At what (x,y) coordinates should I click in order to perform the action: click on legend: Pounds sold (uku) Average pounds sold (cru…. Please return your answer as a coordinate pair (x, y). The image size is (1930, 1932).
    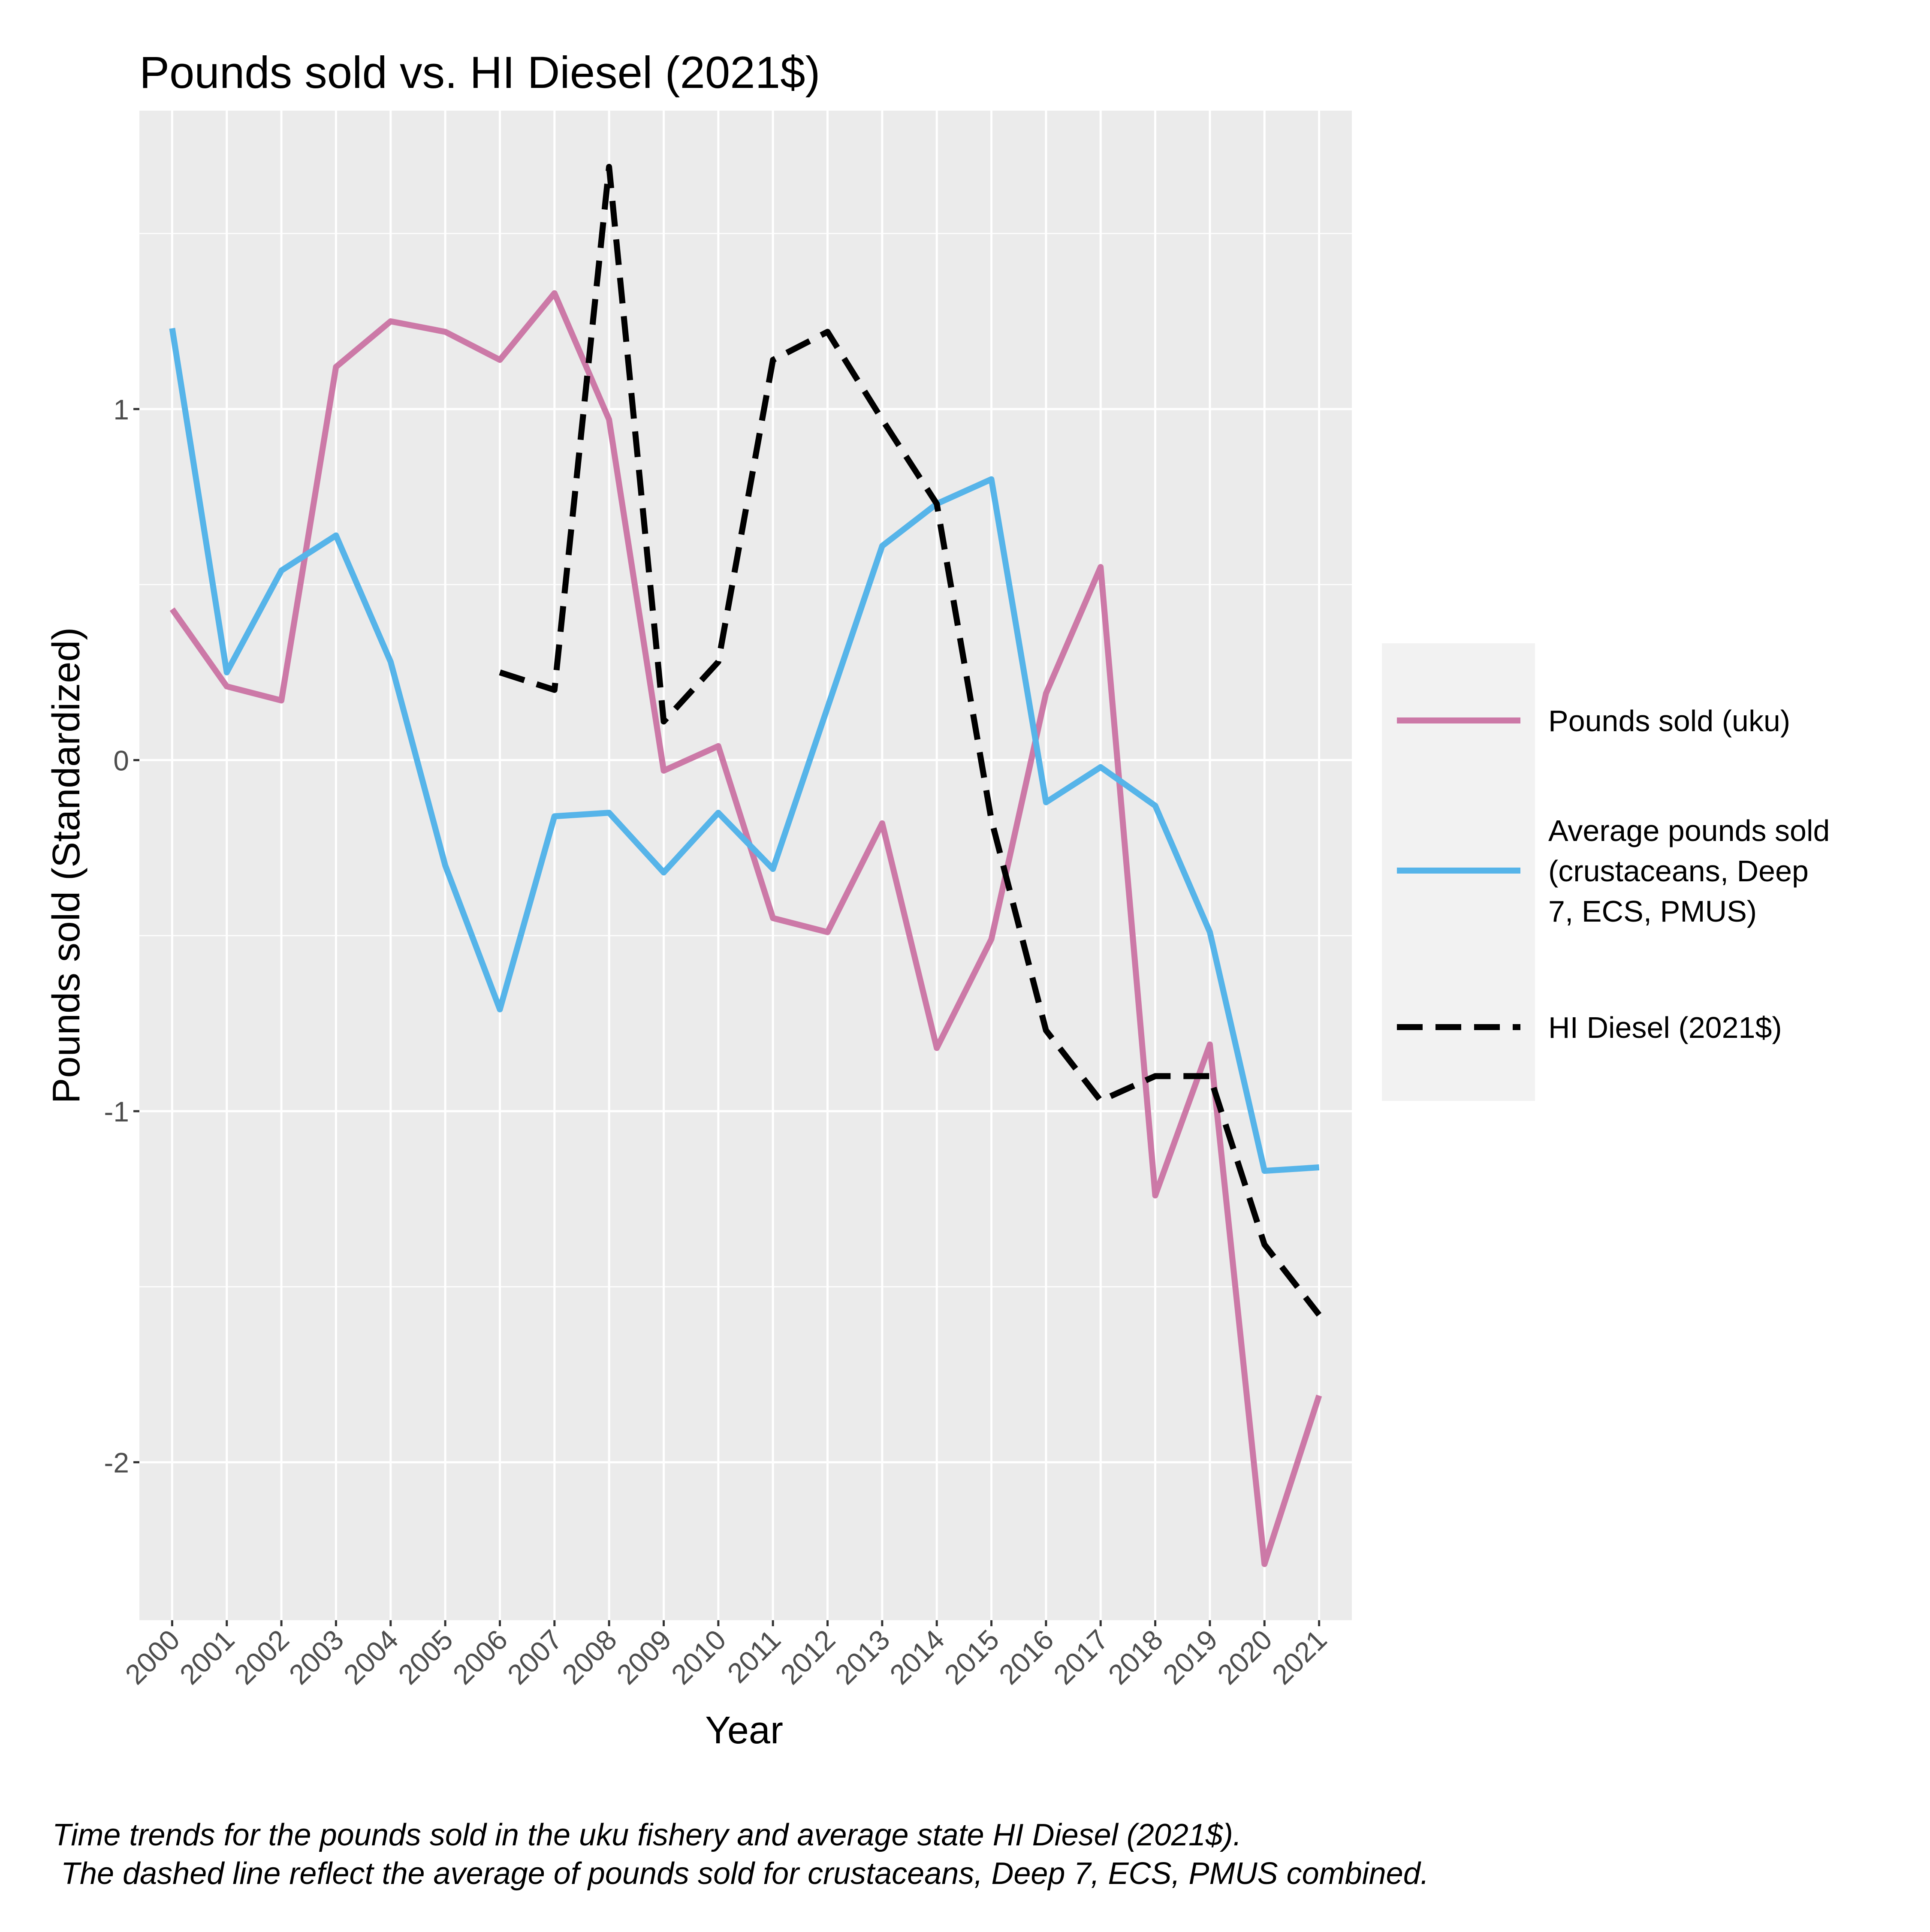
    Looking at the image, I should click on (1613, 874).